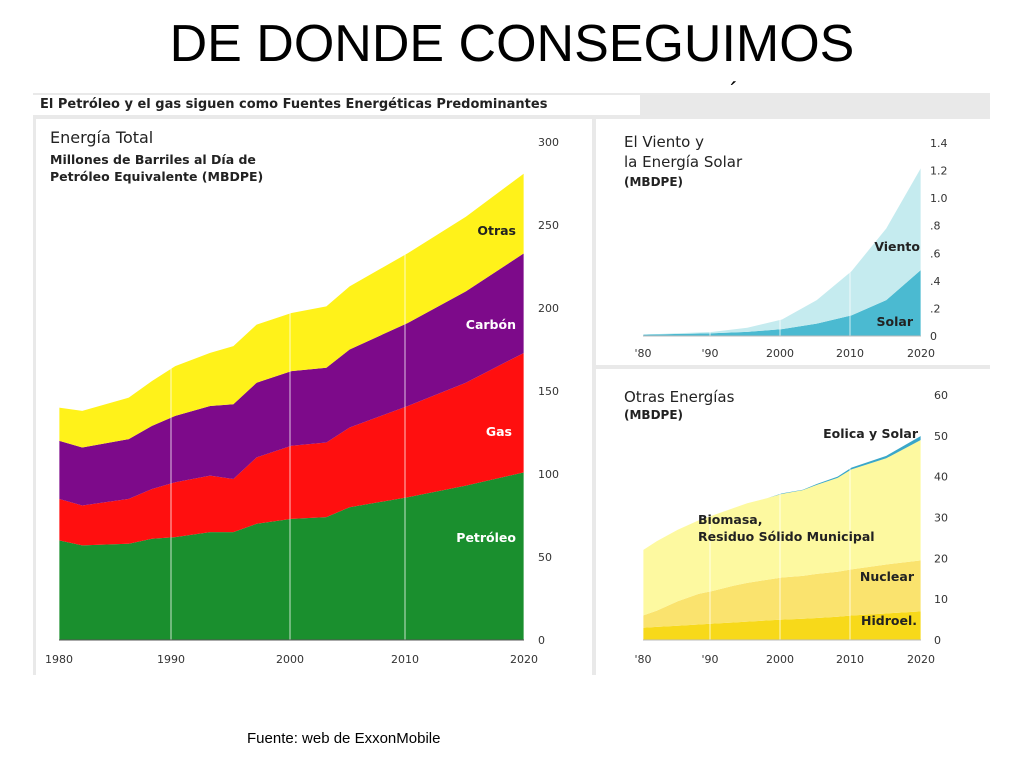  I want to click on series-label-nuclear: Nuclear, so click(887, 576).